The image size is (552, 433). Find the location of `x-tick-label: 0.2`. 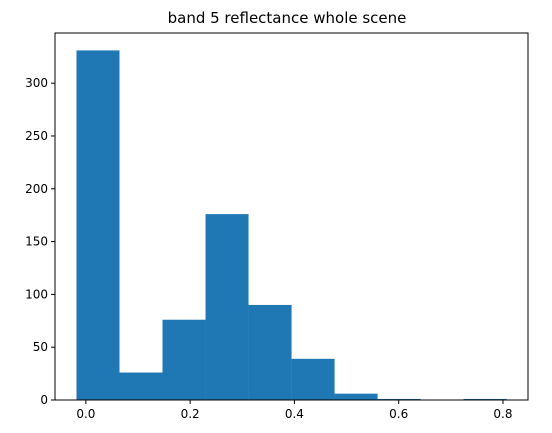

x-tick-label: 0.2 is located at coordinates (190, 414).